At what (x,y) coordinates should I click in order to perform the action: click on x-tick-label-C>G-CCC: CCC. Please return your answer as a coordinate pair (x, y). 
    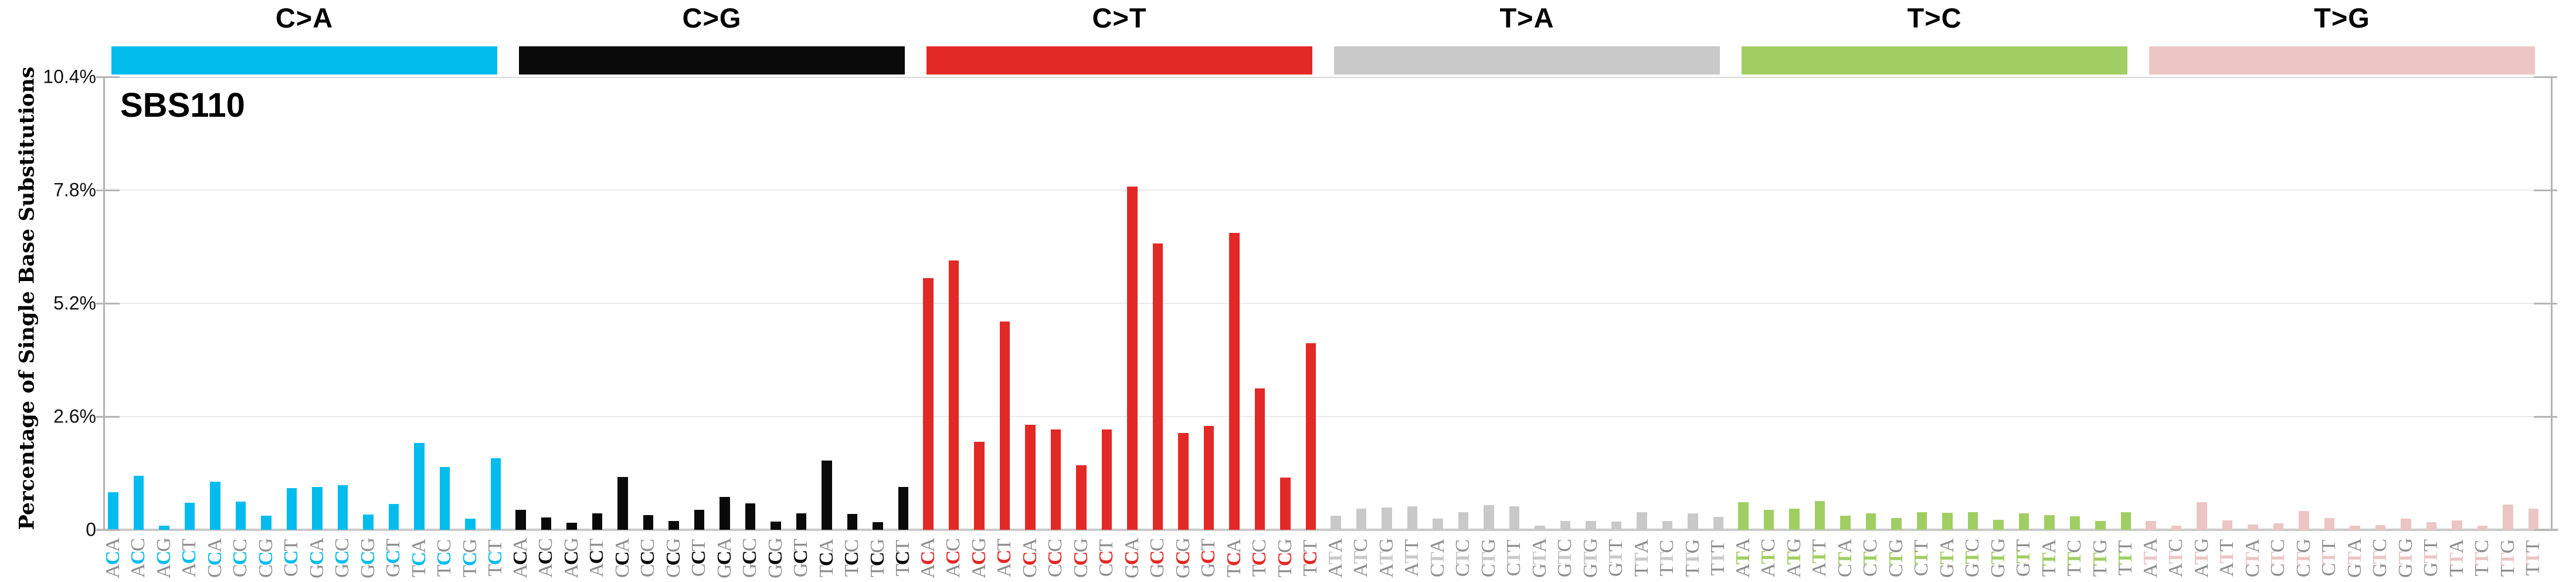
    Looking at the image, I should click on (648, 558).